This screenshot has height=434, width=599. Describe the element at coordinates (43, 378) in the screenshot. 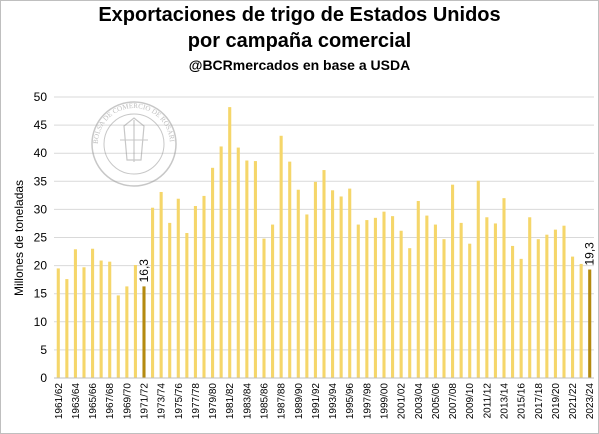

I see `y-tick-label: 0` at that location.